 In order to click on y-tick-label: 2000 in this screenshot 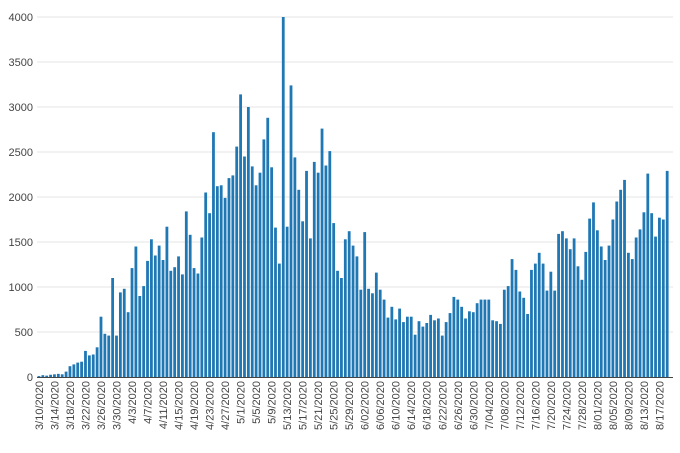, I will do `click(21, 198)`.